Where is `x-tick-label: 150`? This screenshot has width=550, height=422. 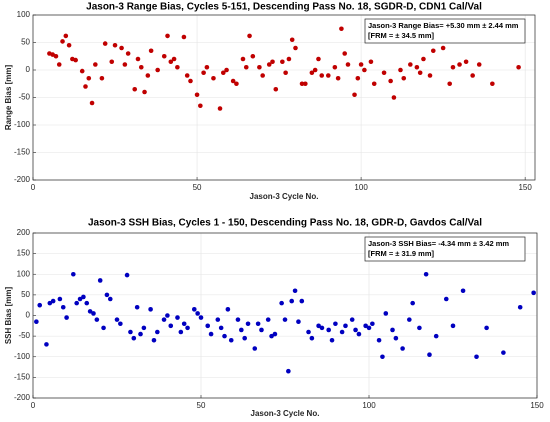
x-tick-label: 150 is located at coordinates (525, 187).